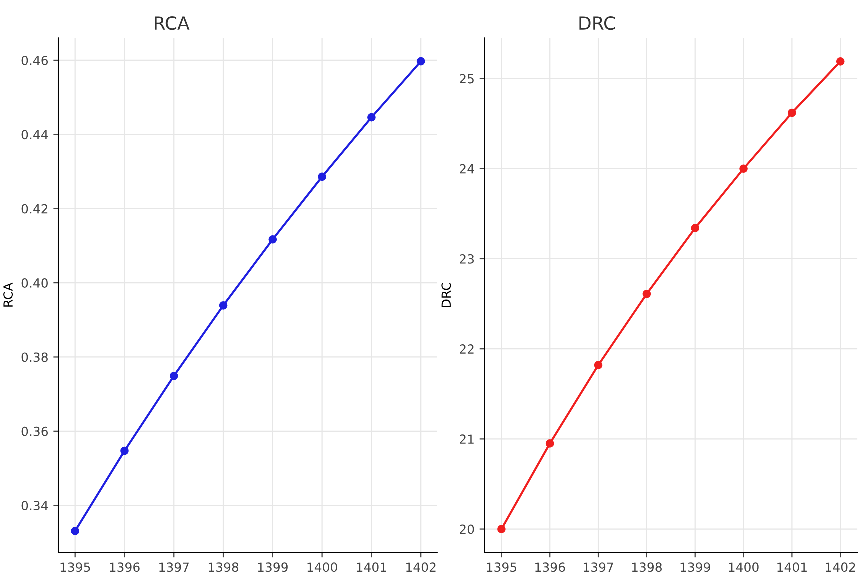  I want to click on y-axis-title: DRC, so click(447, 295).